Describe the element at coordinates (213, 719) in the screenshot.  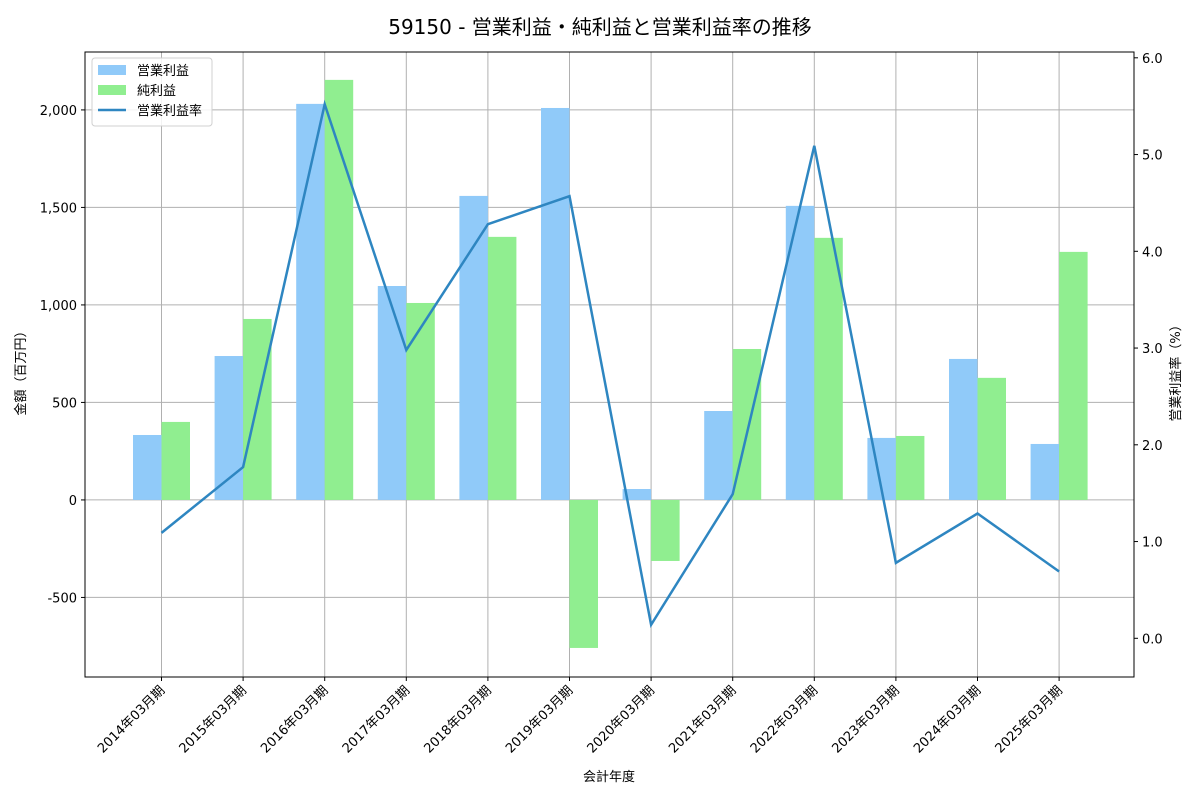
I see `x-tick-label: 2015年03月期` at that location.